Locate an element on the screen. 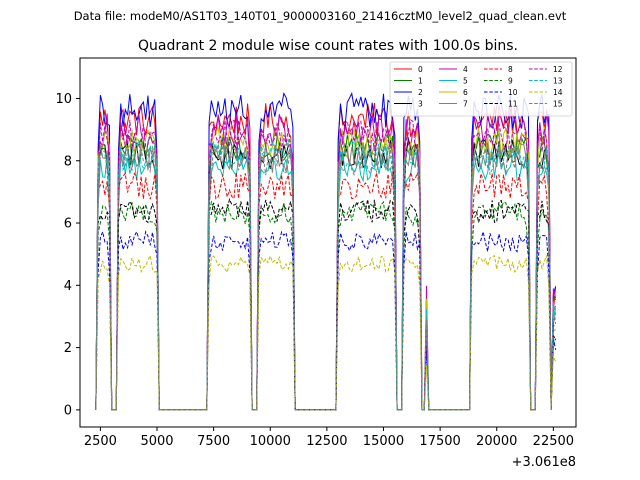 The image size is (640, 480). legend-label-2: 2 is located at coordinates (420, 92).